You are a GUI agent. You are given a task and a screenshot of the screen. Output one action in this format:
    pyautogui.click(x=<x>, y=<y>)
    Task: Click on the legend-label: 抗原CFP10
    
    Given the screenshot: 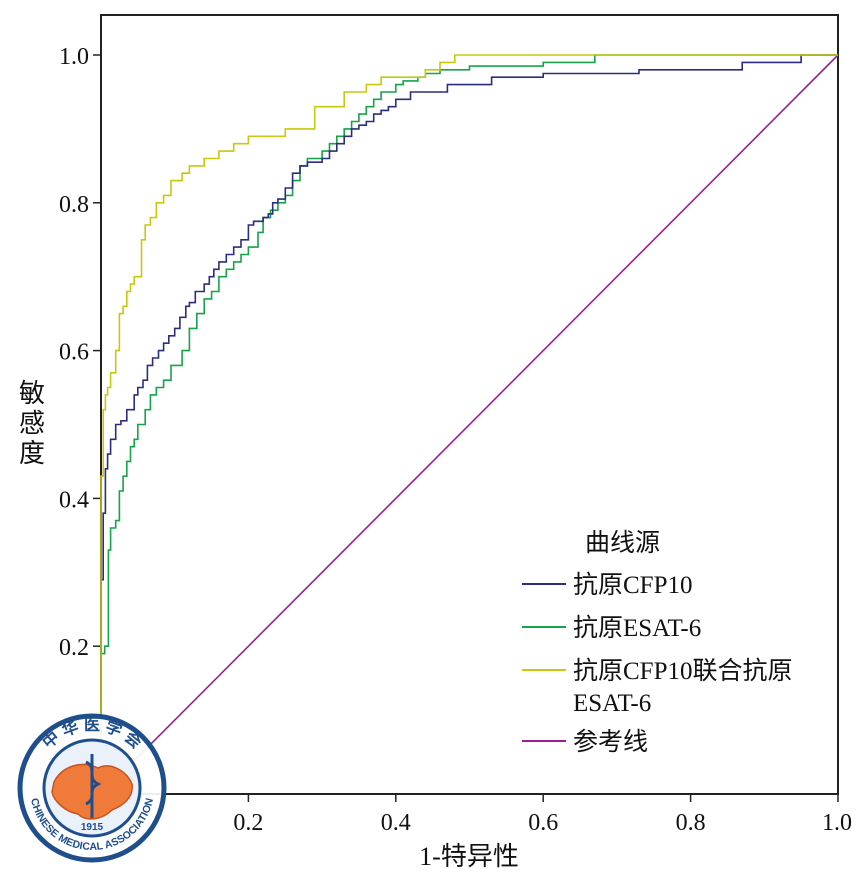 What is the action you would take?
    pyautogui.click(x=632, y=585)
    